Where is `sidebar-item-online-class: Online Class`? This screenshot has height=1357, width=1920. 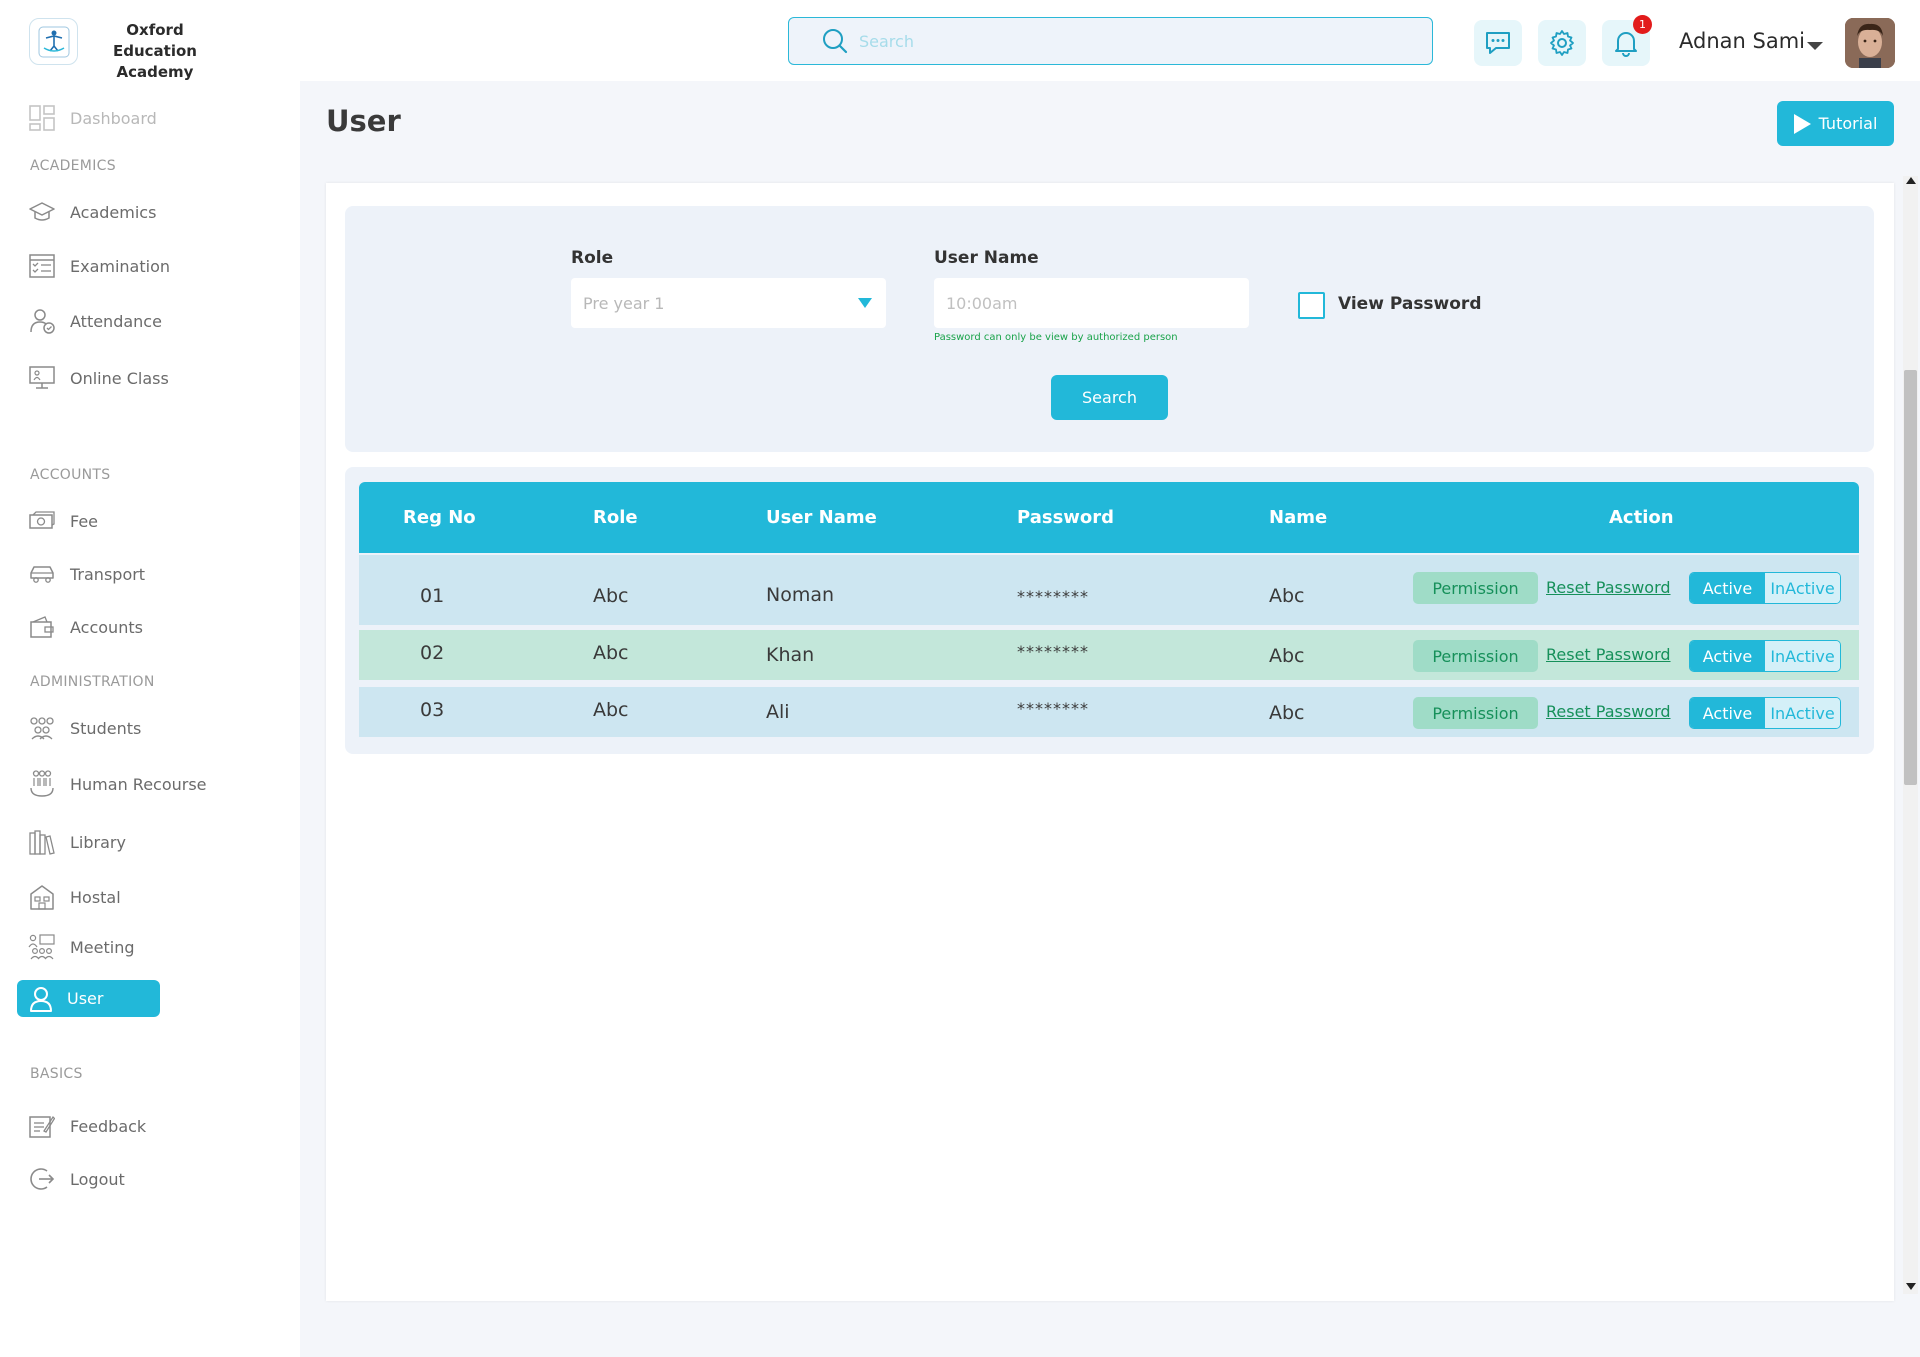 sidebar-item-online-class: Online Class is located at coordinates (98, 378).